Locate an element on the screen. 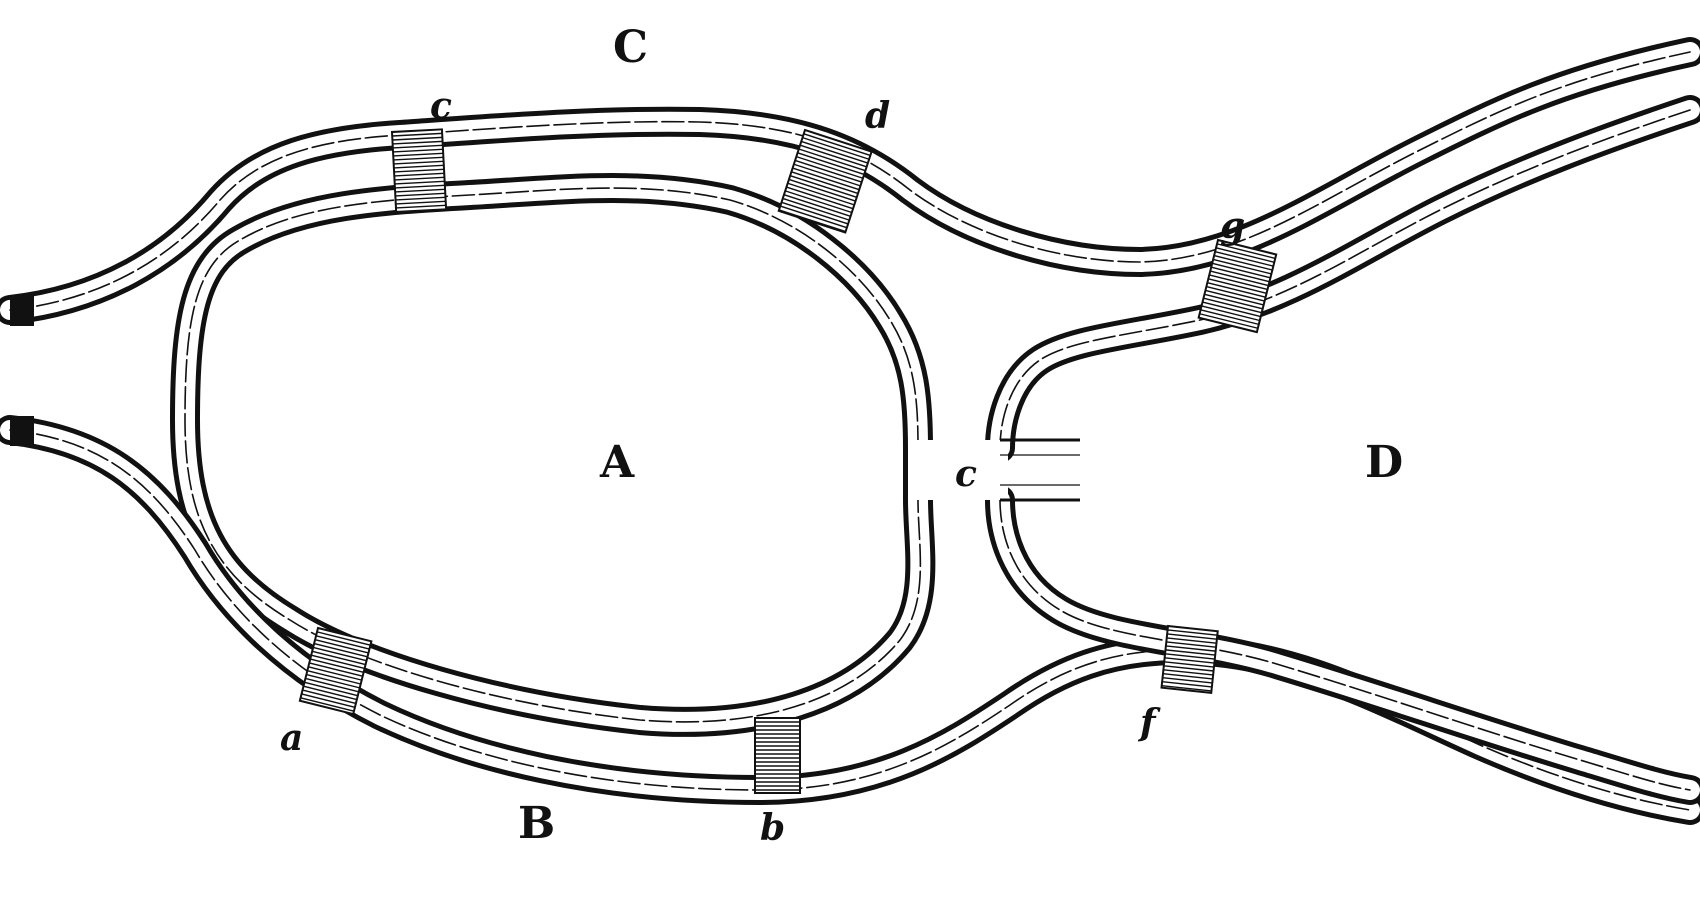  region-label-d: D is located at coordinates (1384, 462).